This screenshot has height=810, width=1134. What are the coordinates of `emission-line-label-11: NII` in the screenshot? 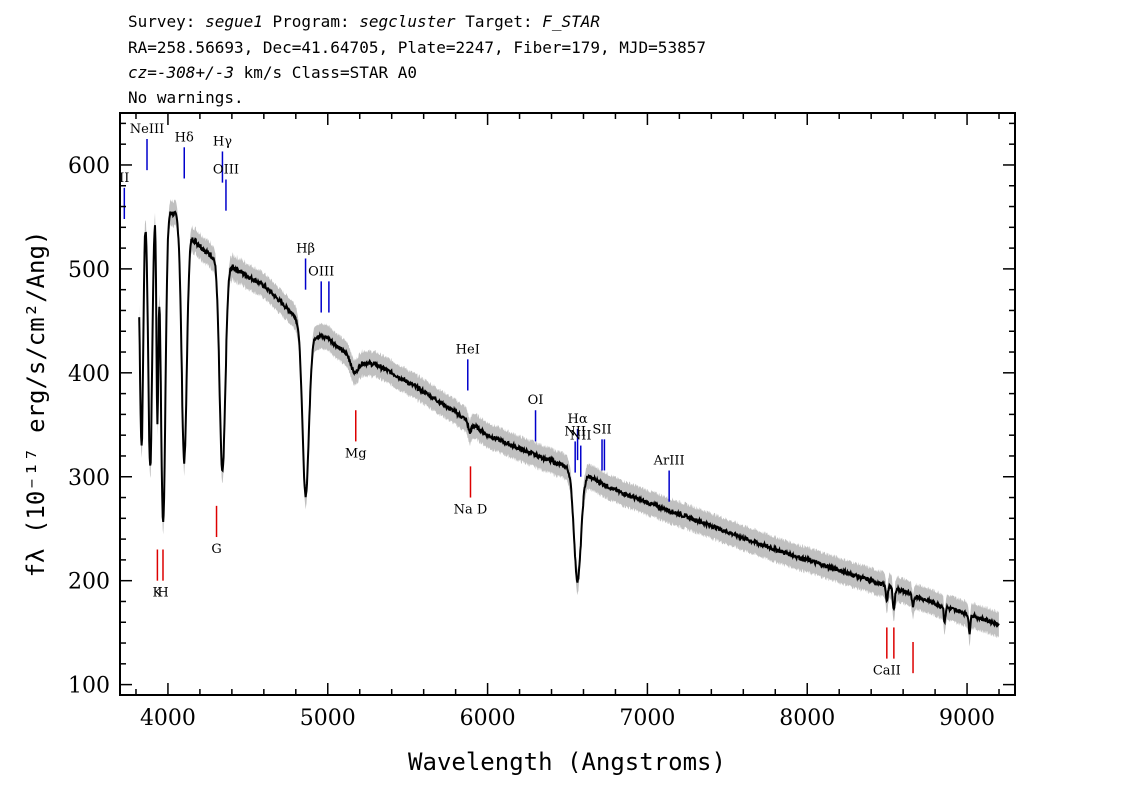 It's located at (575, 431).